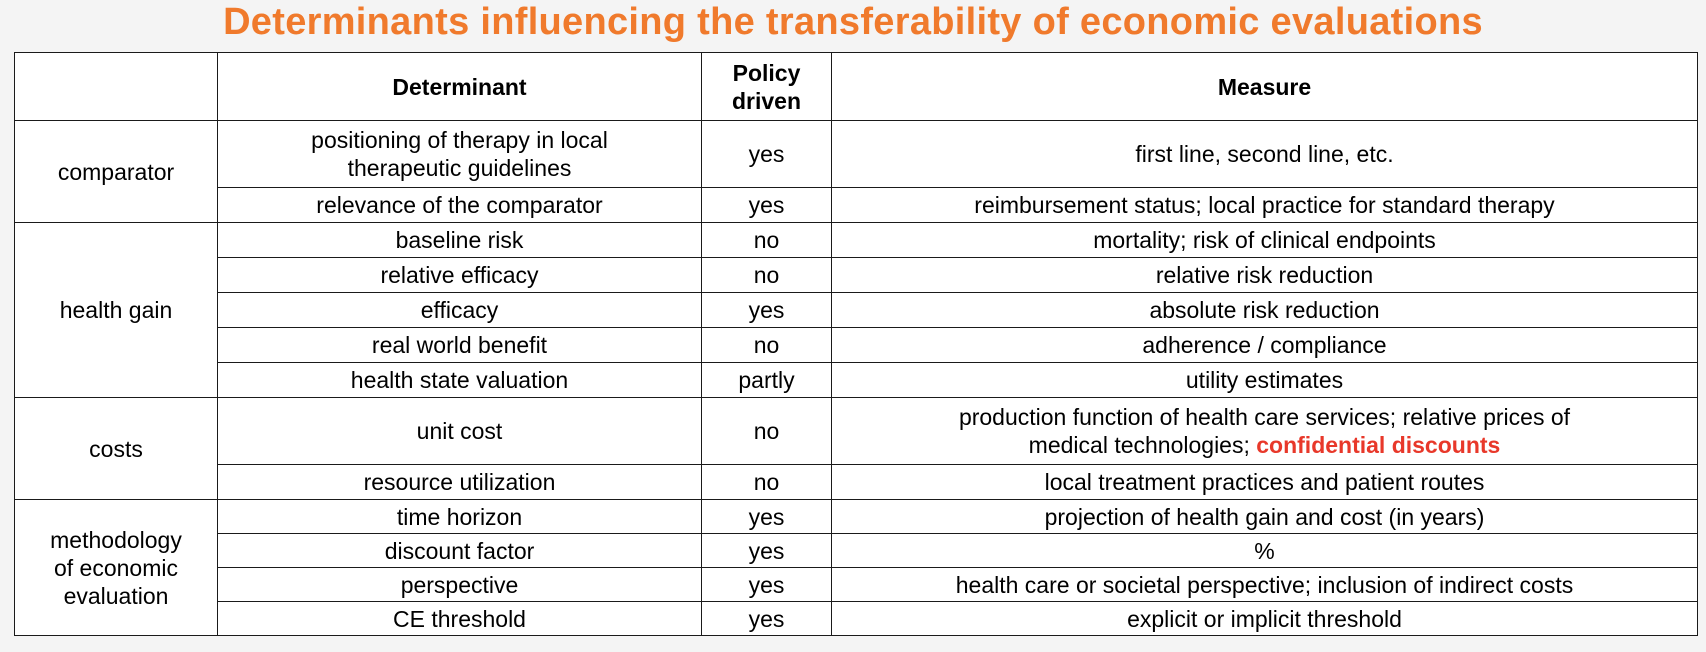 Image resolution: width=1706 pixels, height=652 pixels. I want to click on header-policy-line1: Policy, so click(766, 72).